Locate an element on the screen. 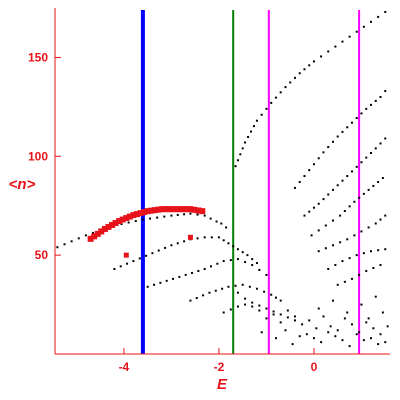  x-tick-label: -4 is located at coordinates (124, 367).